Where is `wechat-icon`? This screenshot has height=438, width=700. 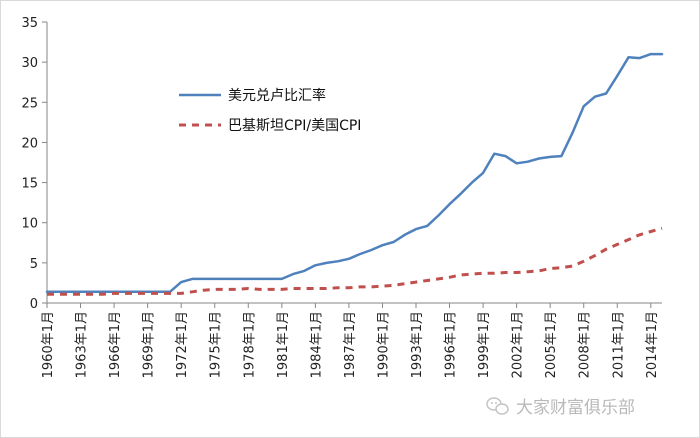
wechat-icon is located at coordinates (497, 406).